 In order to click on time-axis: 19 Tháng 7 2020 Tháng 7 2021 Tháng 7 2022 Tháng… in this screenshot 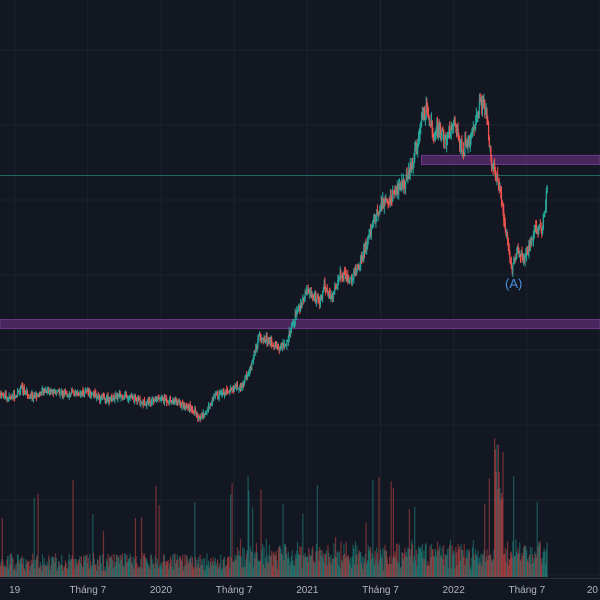, I will do `click(303, 590)`.